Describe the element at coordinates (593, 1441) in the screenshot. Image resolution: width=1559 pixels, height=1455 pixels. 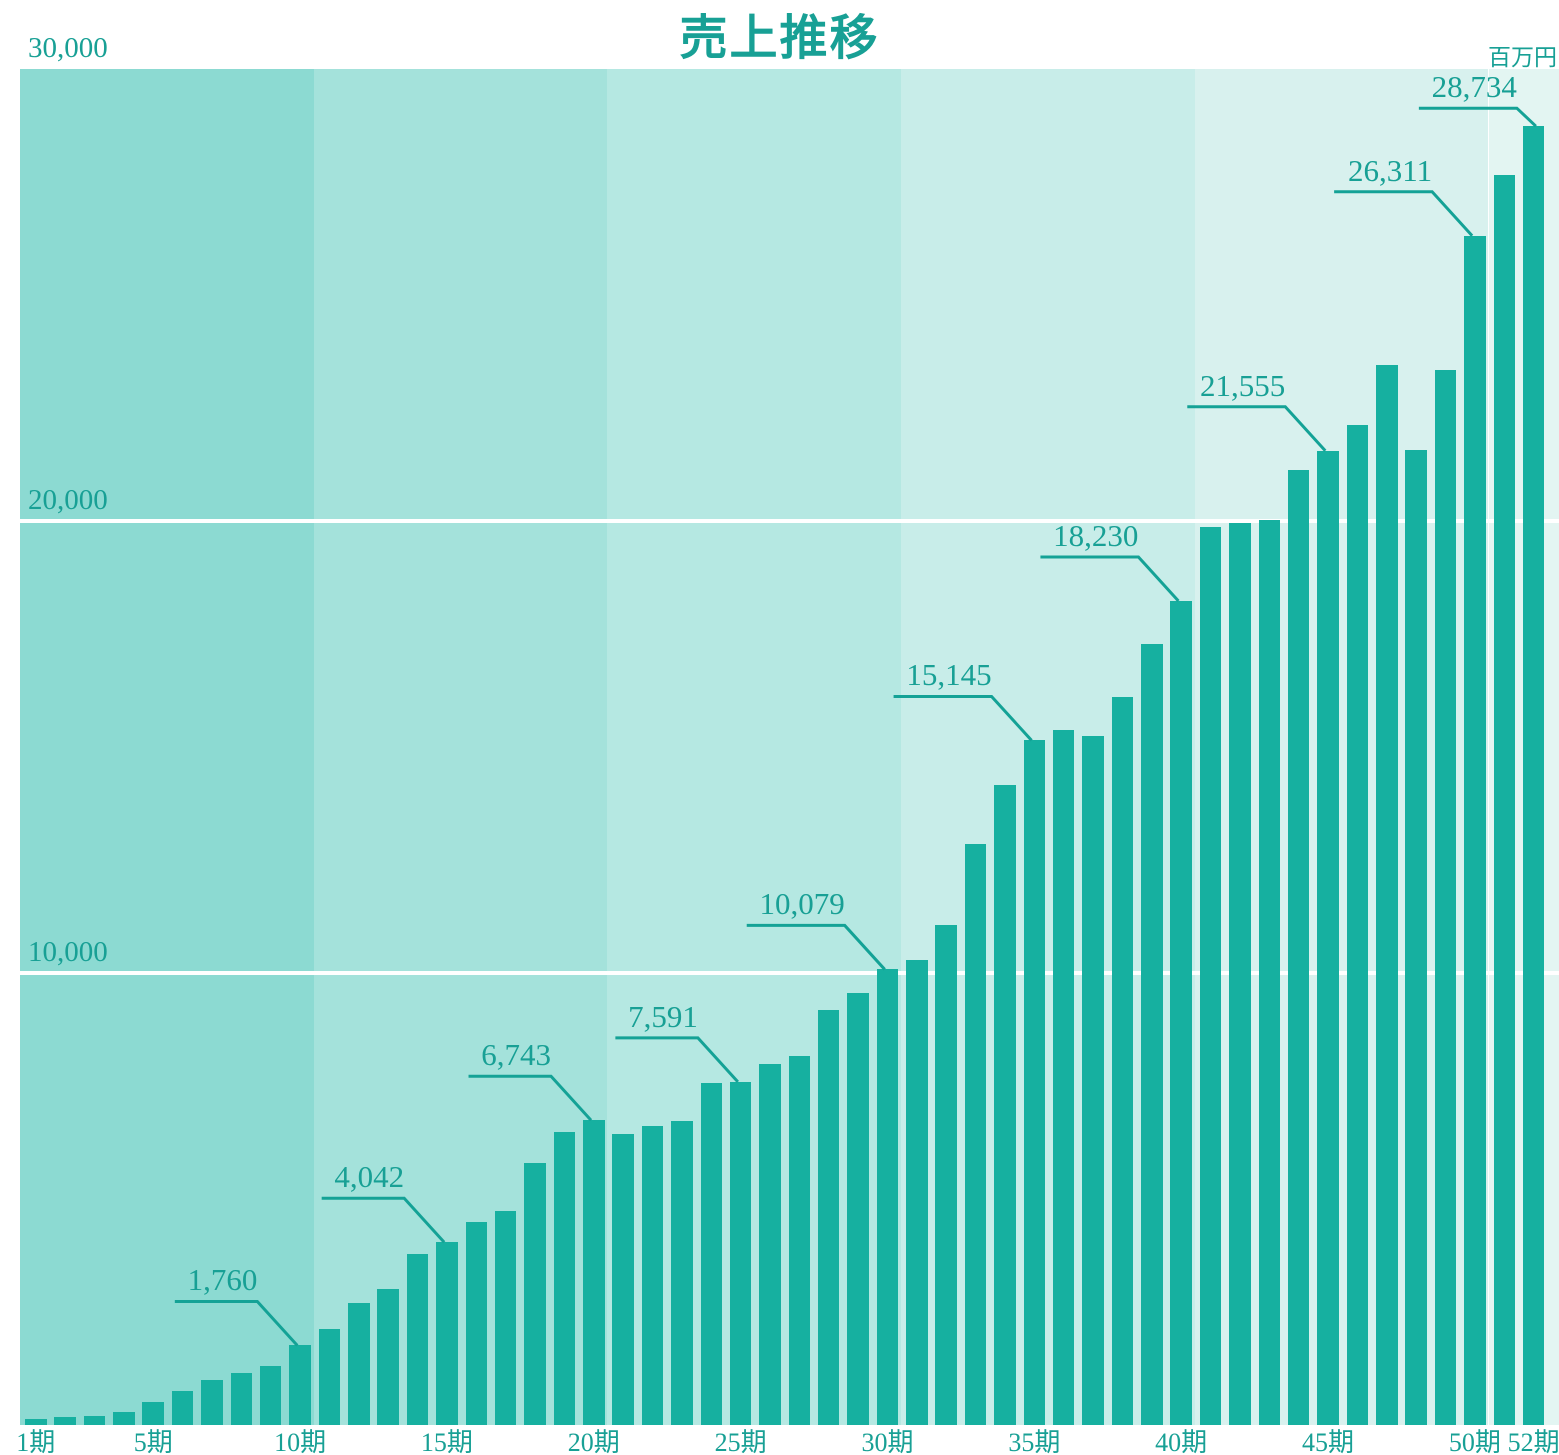
I see `x-tick-label-20: 20期` at that location.